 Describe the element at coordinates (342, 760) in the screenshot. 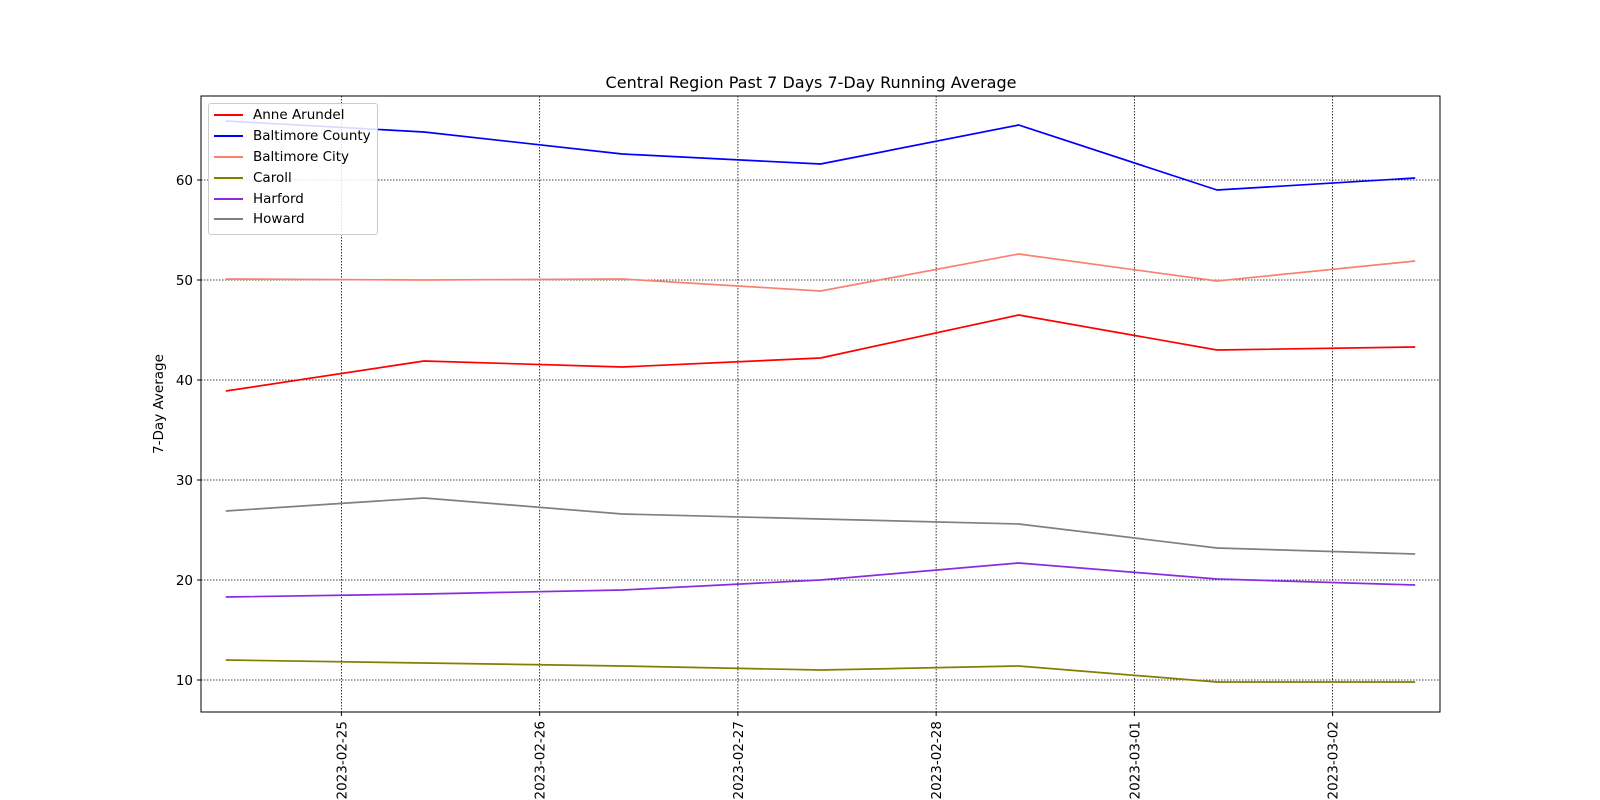

I see `x-tick-label: 2023-02-25` at that location.